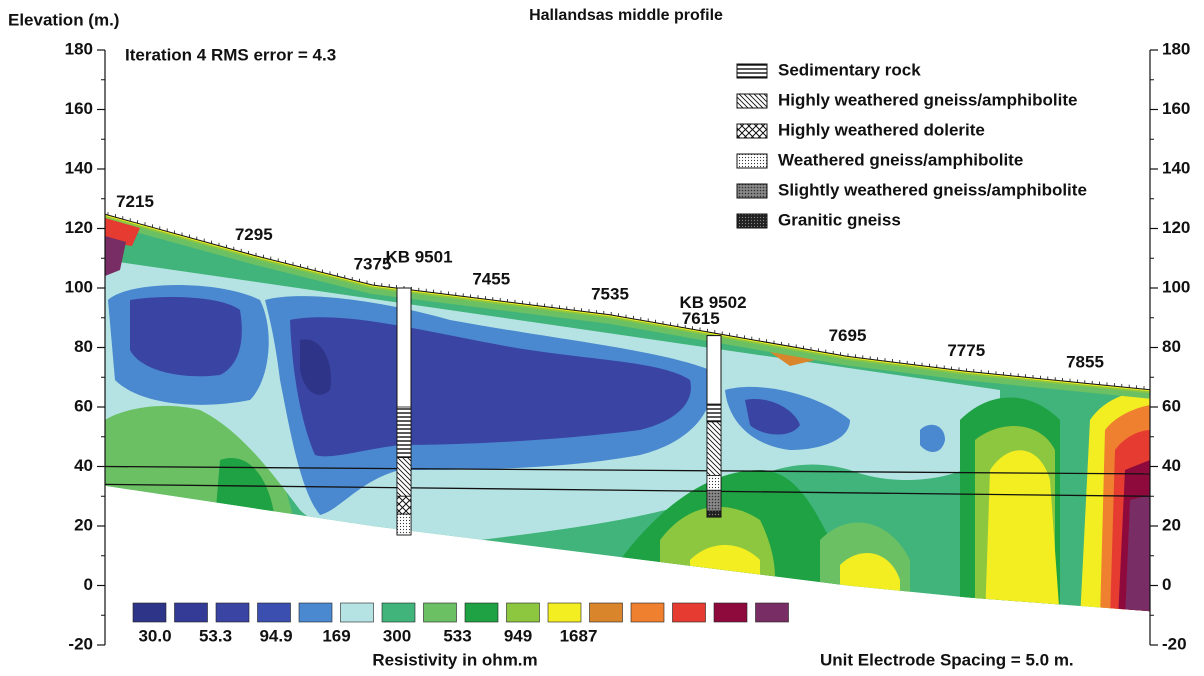 The image size is (1204, 676). What do you see at coordinates (1085, 362) in the screenshot?
I see `station-label: 7855` at bounding box center [1085, 362].